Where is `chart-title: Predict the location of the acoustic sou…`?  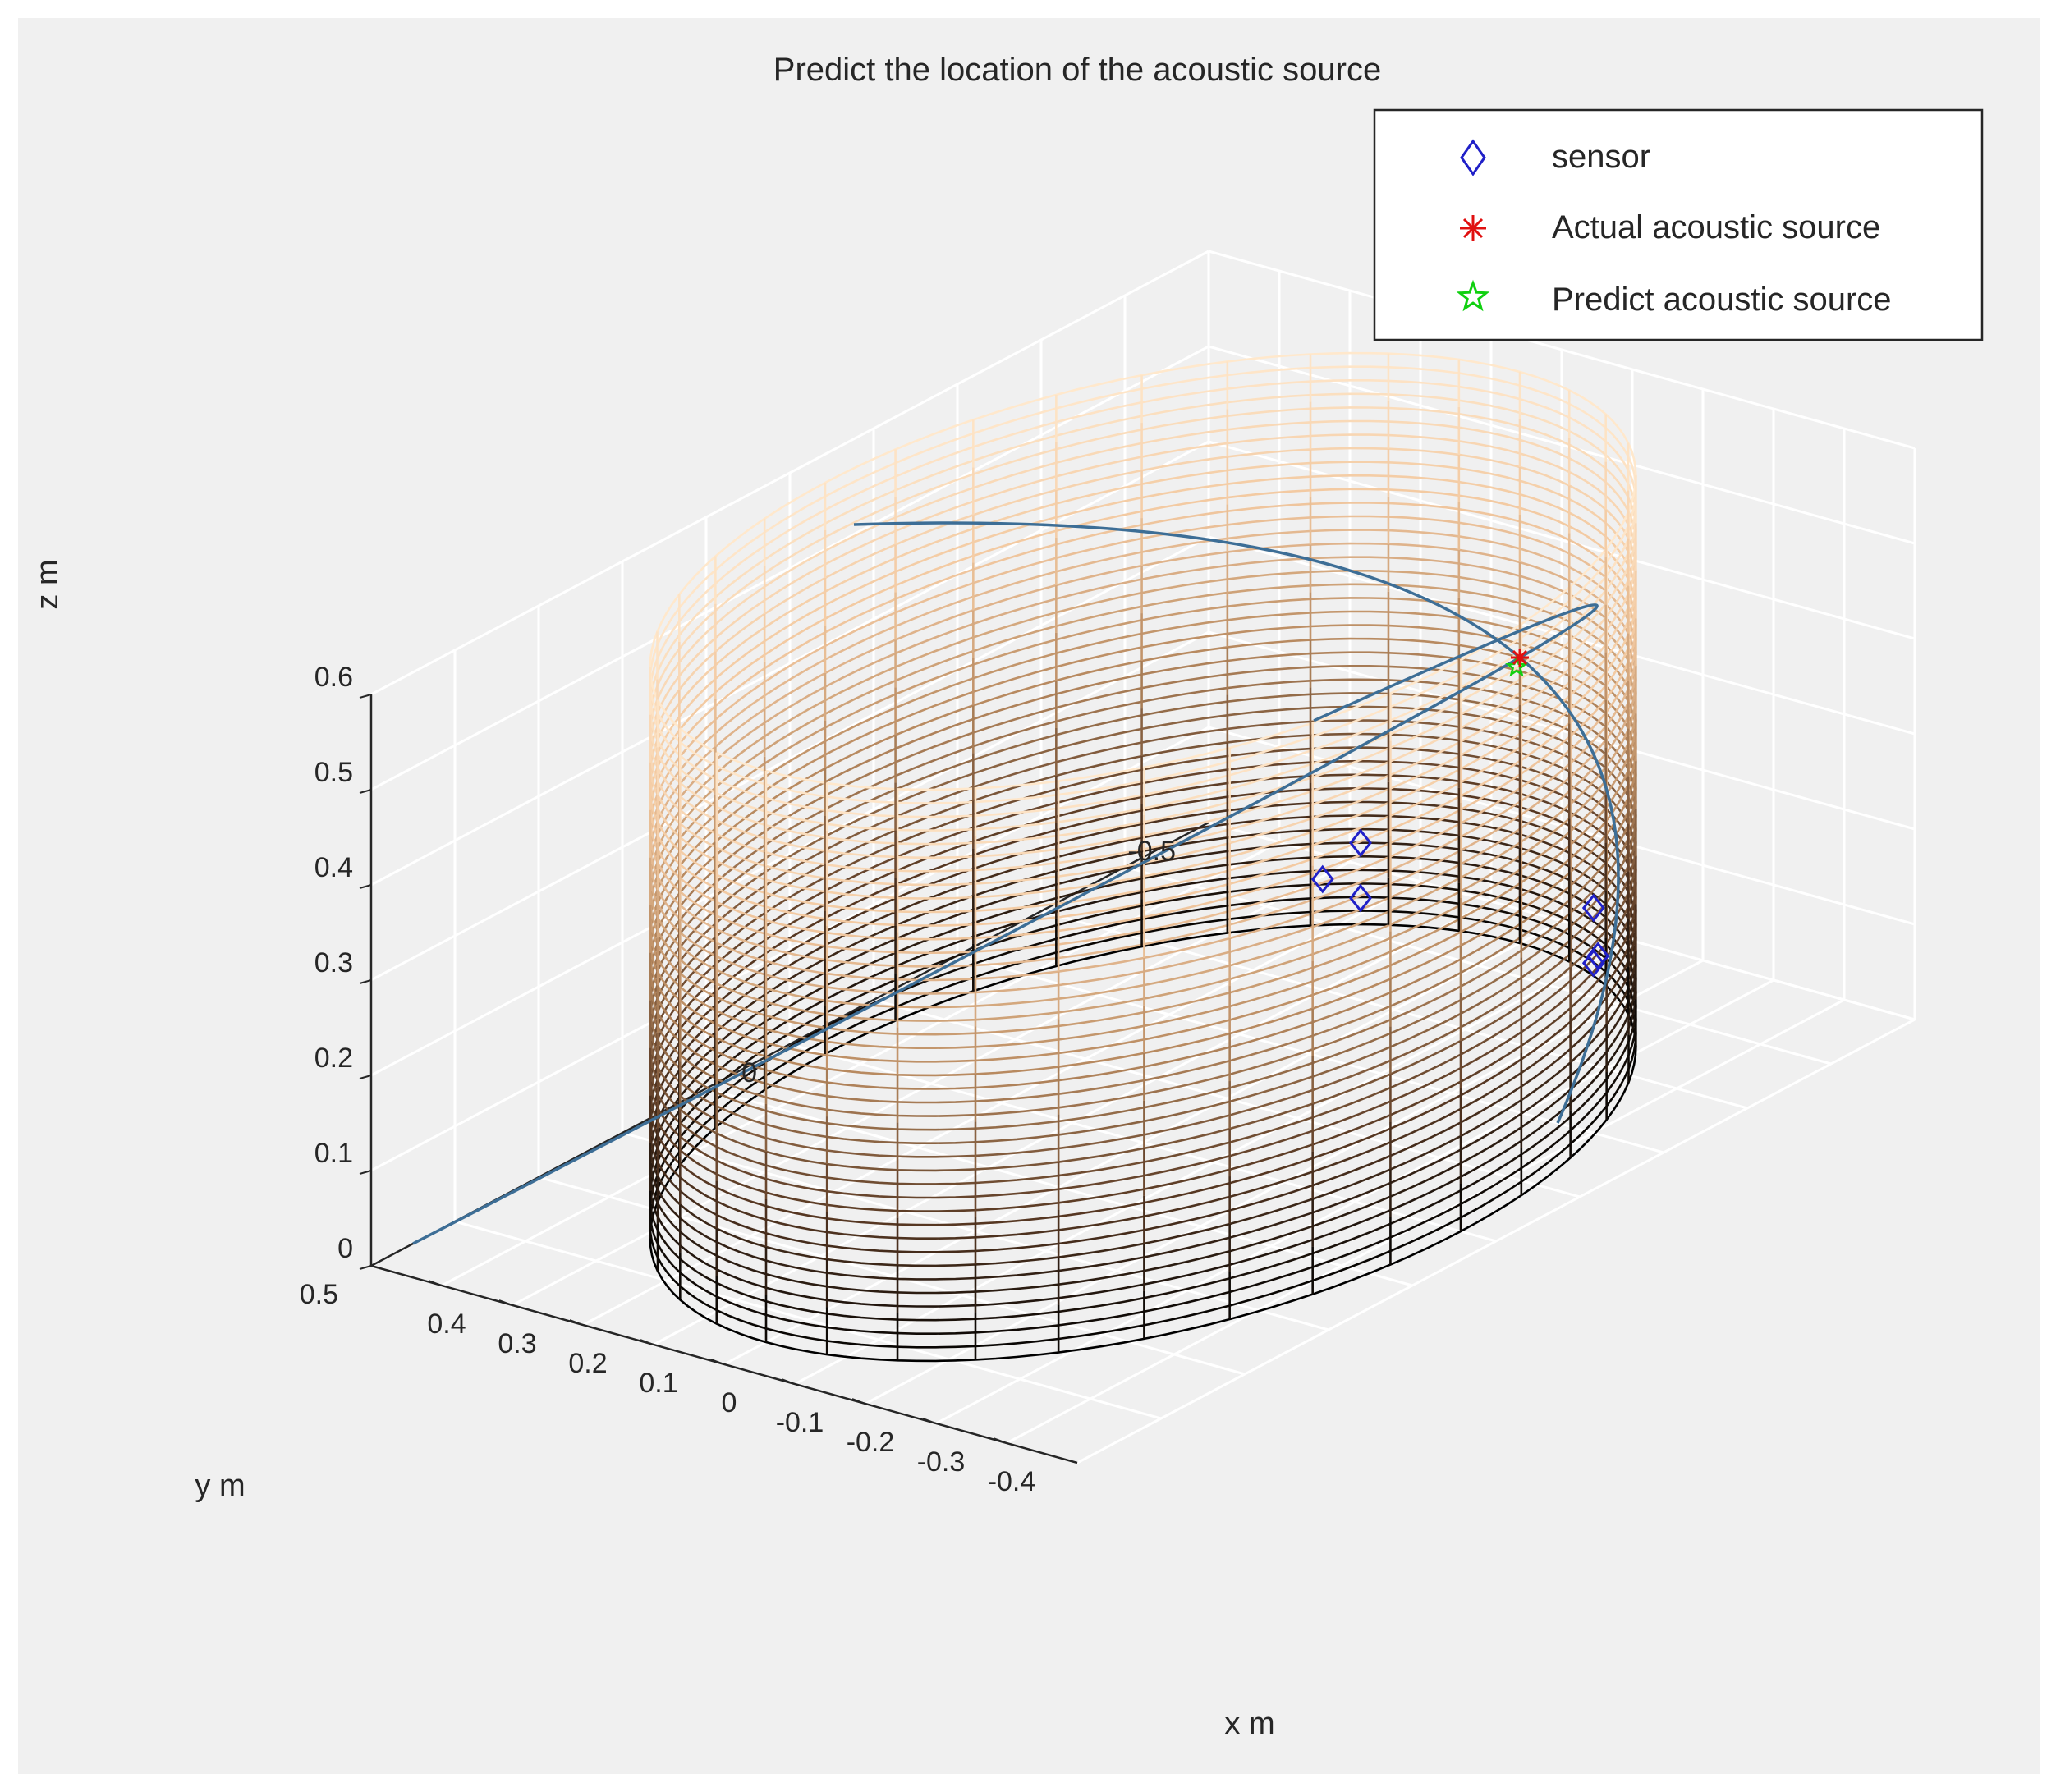 chart-title: Predict the location of the acoustic sou… is located at coordinates (1077, 70).